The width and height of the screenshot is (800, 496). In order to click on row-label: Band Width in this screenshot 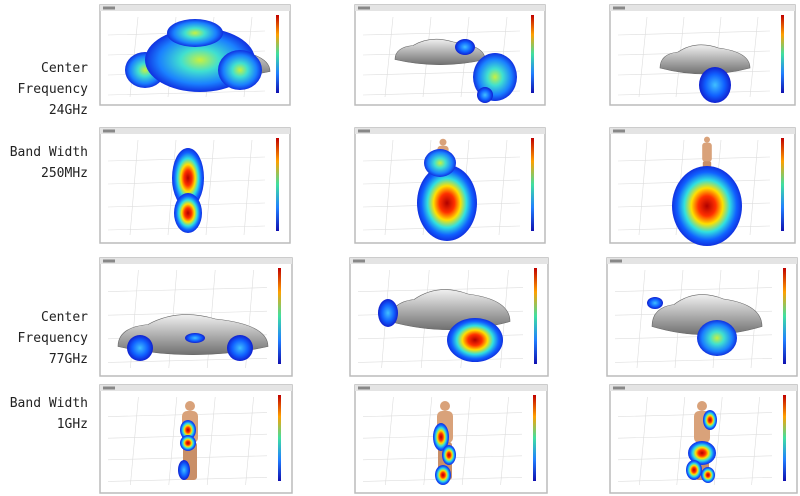, I will do `click(49, 403)`.